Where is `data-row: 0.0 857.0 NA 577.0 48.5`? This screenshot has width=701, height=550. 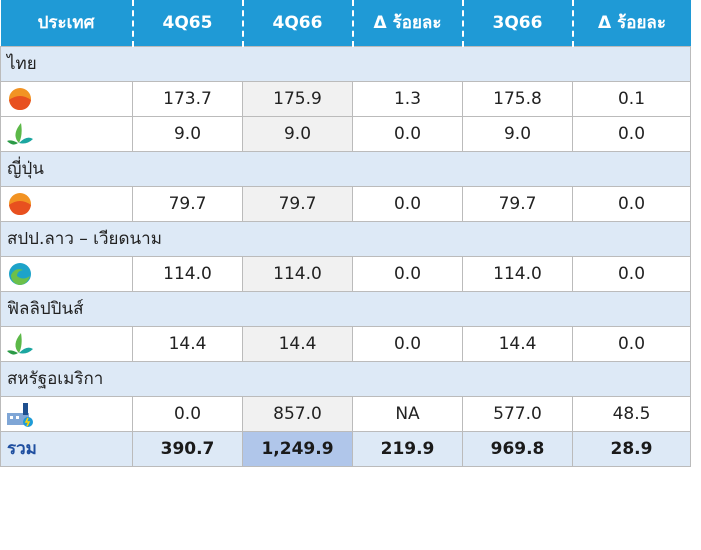
data-row: 0.0 857.0 NA 577.0 48.5 is located at coordinates (345, 413).